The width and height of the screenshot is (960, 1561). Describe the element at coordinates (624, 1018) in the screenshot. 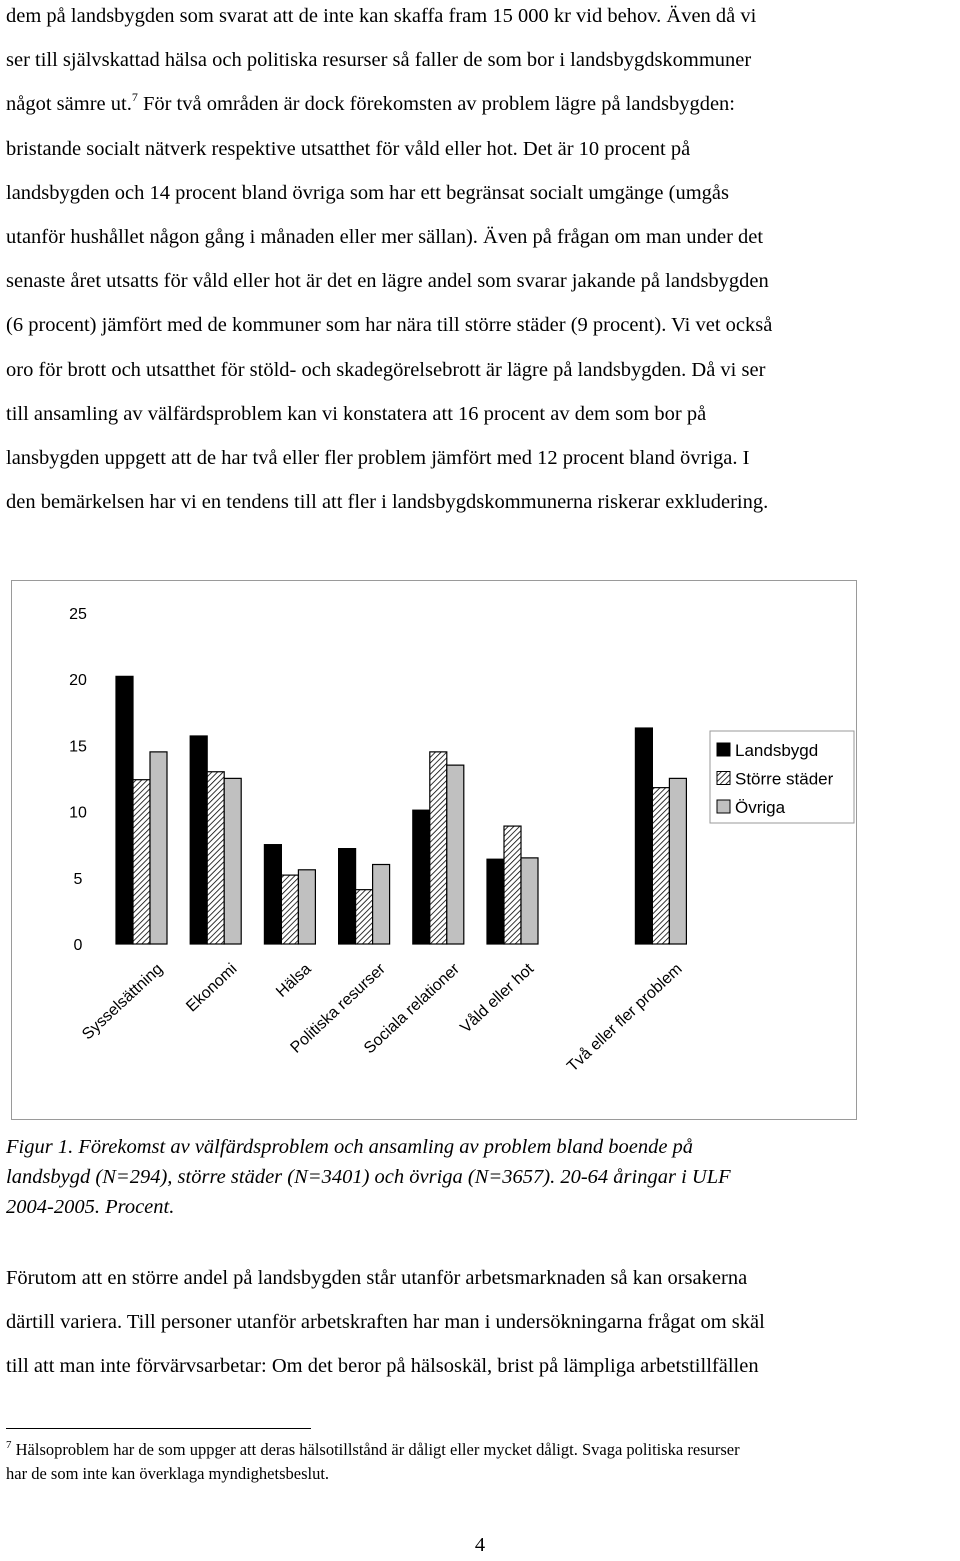

I see `x-tick-label: Två eller fler problem` at that location.